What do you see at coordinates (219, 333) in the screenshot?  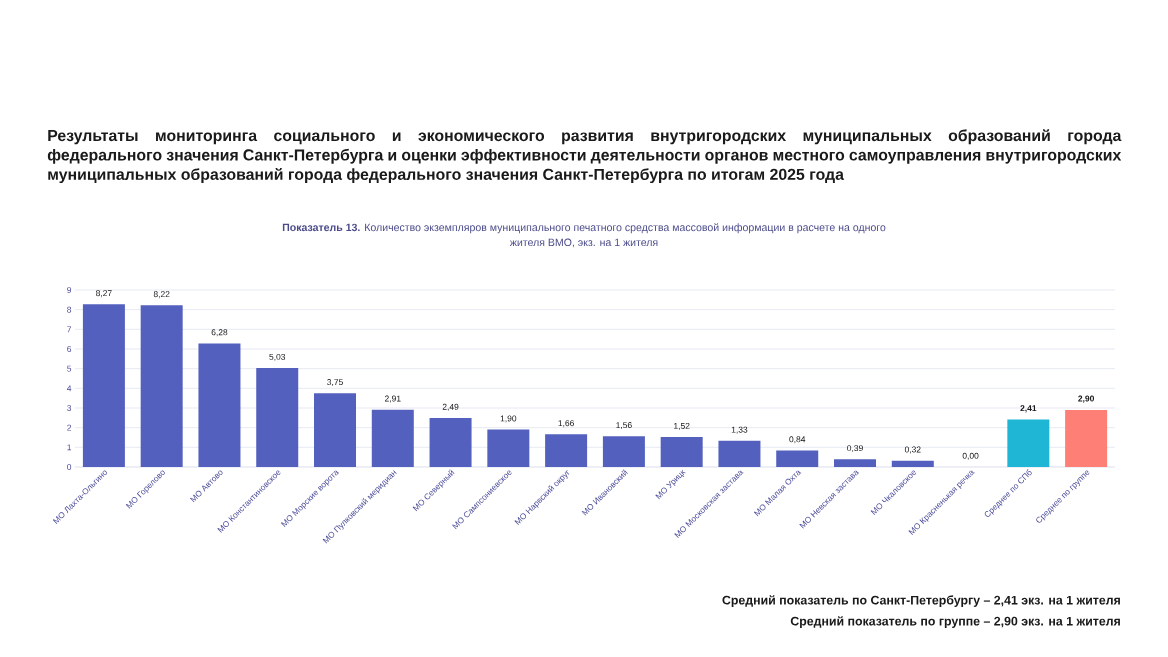 I see `data-label: 6,28` at bounding box center [219, 333].